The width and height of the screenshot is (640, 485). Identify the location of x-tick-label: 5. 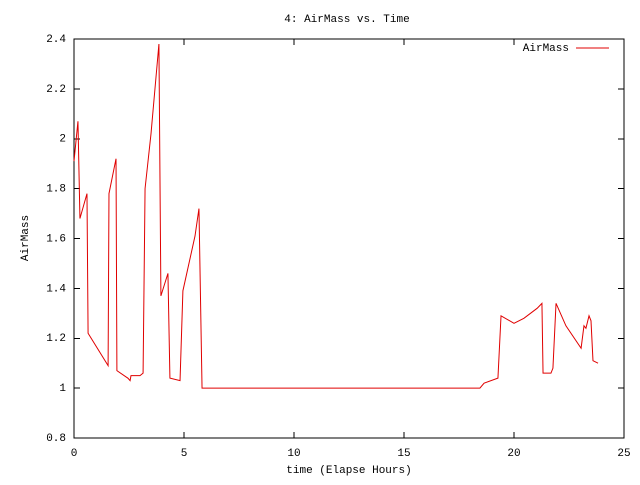
(184, 454).